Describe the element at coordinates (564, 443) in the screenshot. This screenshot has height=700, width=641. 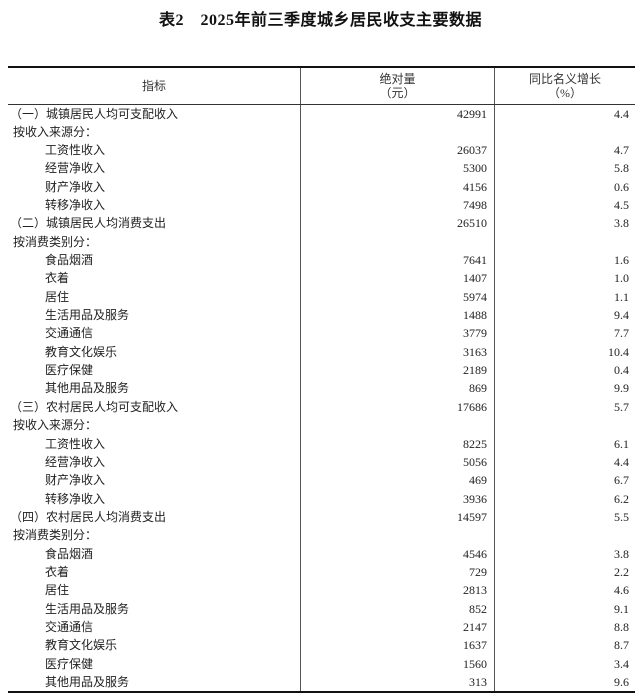
I see `row-growth-value: 6.1` at that location.